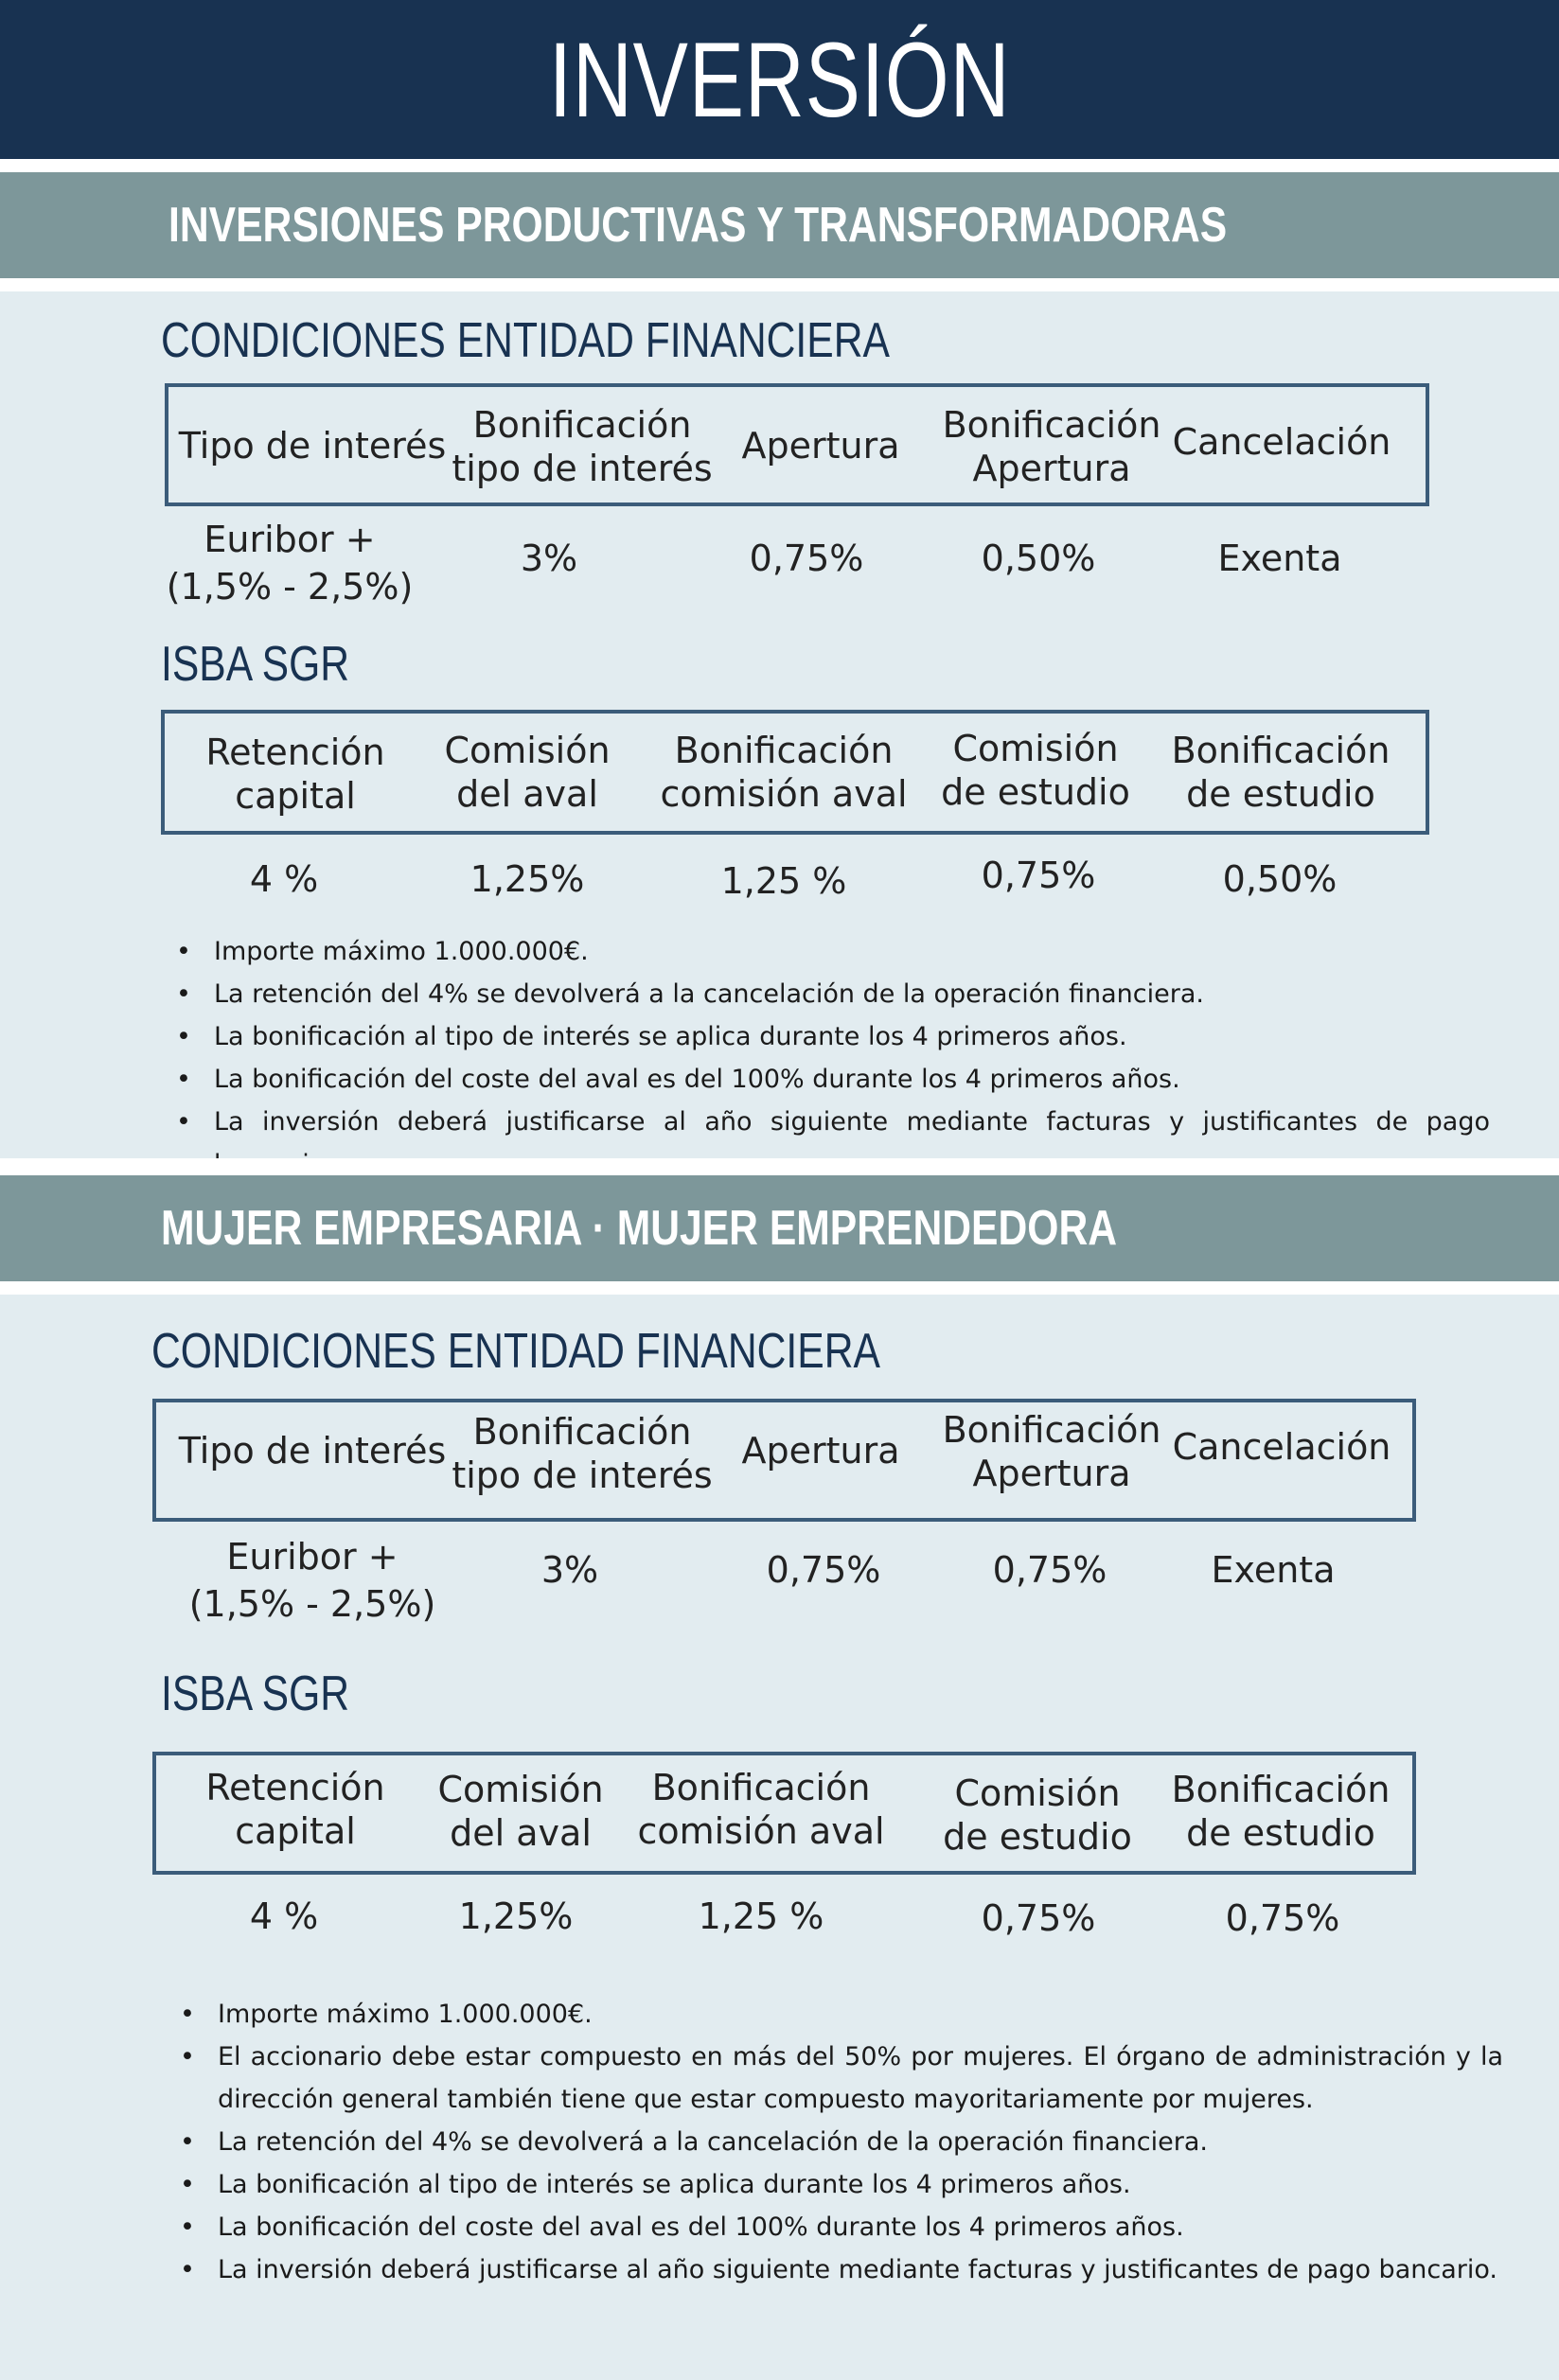  What do you see at coordinates (1051, 1451) in the screenshot?
I see `section-2-bank-header-opening-bonus: Bonificación Apertura` at bounding box center [1051, 1451].